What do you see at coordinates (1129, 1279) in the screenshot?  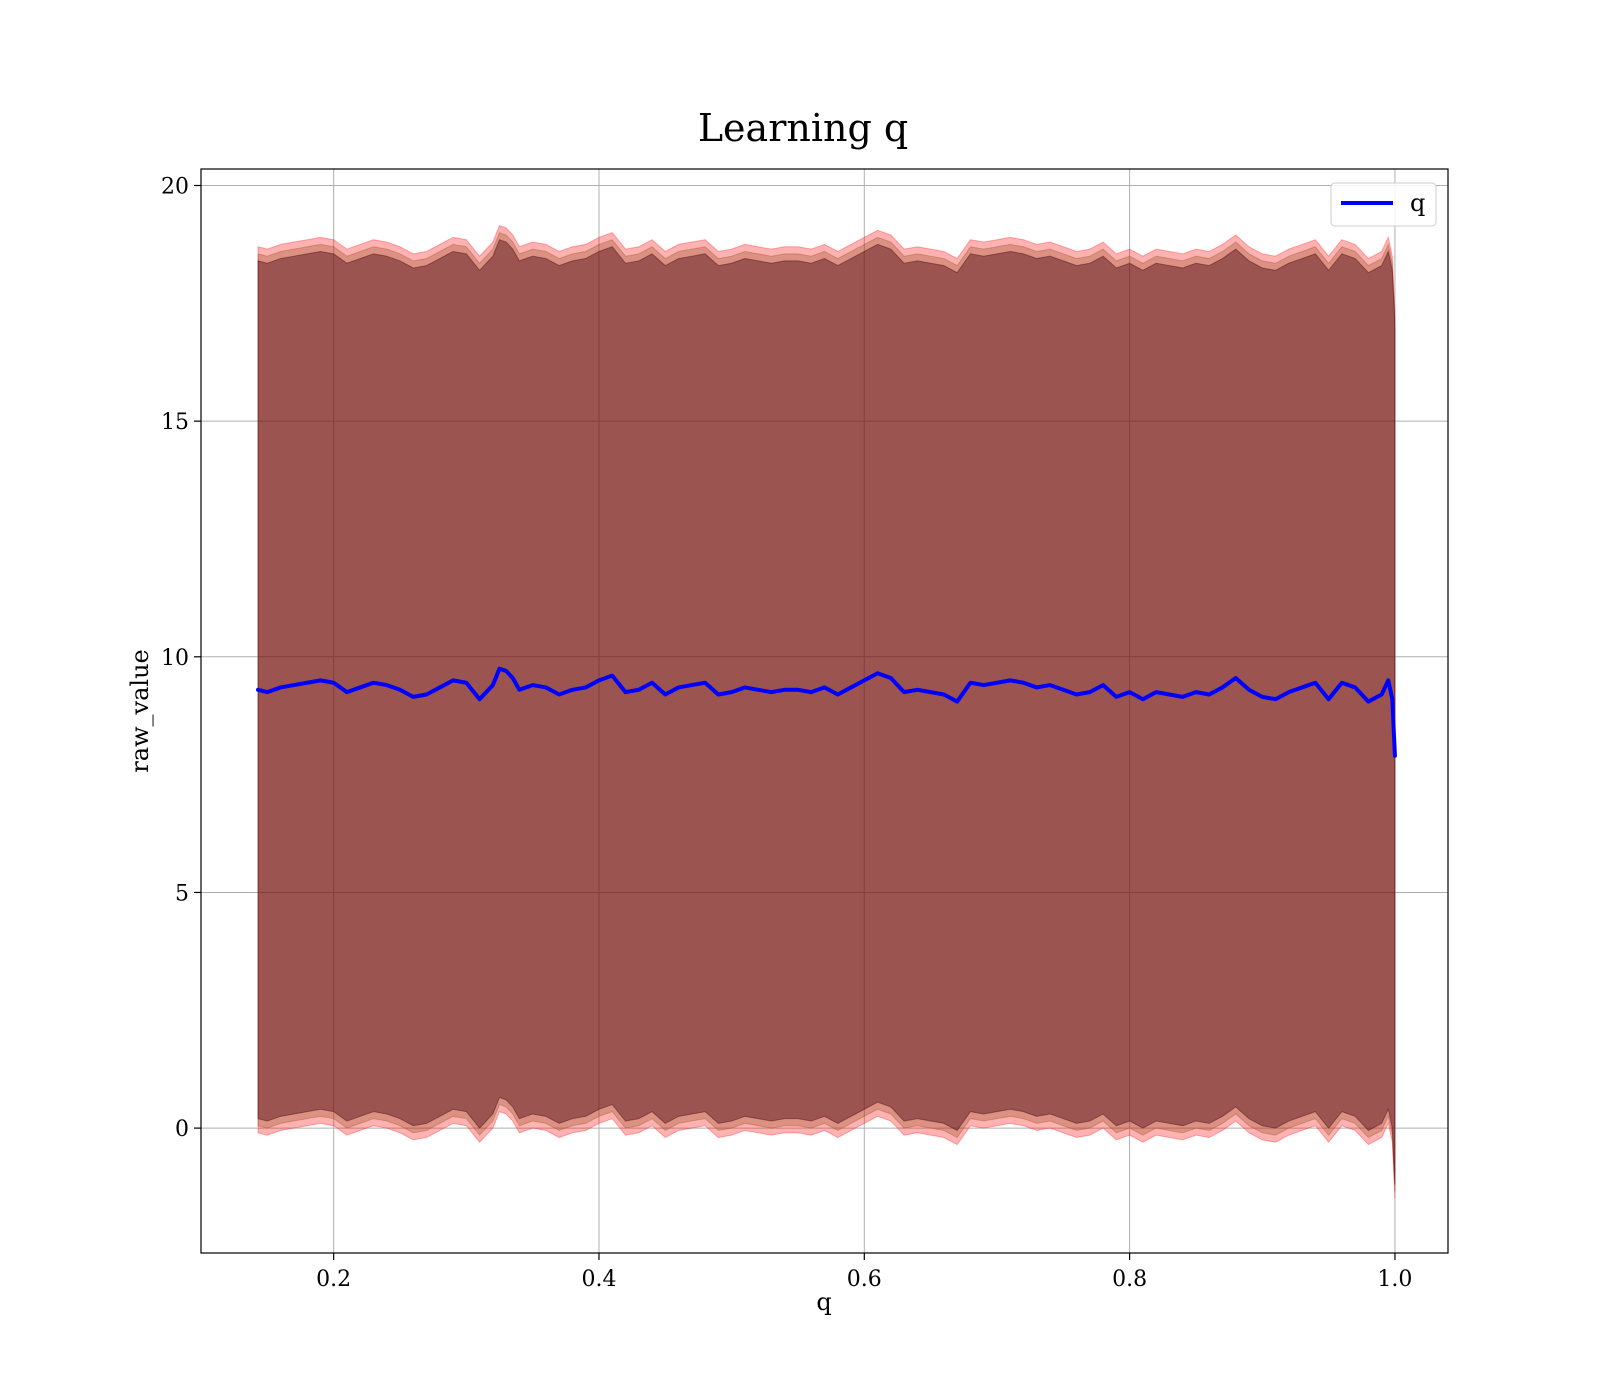 I see `x-tick-label: 0.8` at bounding box center [1129, 1279].